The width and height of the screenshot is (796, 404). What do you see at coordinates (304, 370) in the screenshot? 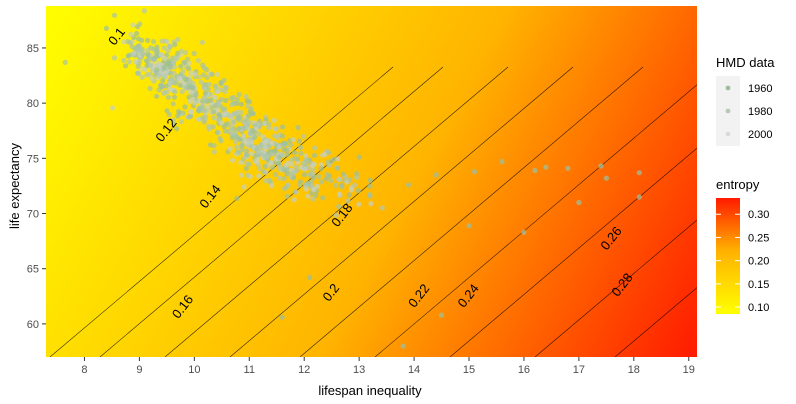
I see `x-tick-label: 12` at bounding box center [304, 370].